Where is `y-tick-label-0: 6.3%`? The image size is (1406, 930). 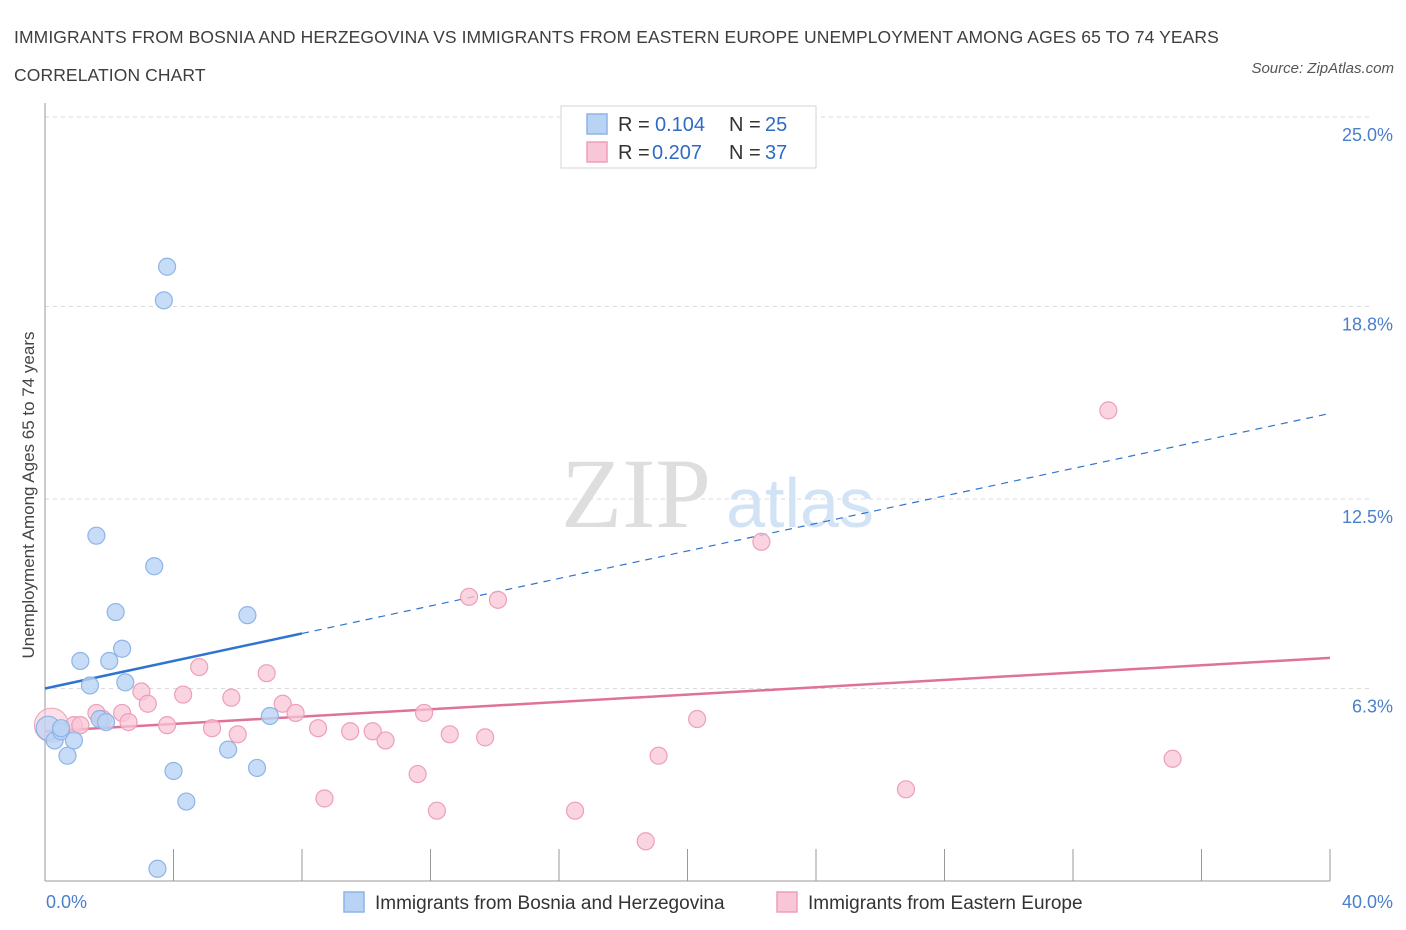
y-tick-label-0: 6.3% is located at coordinates (1372, 706).